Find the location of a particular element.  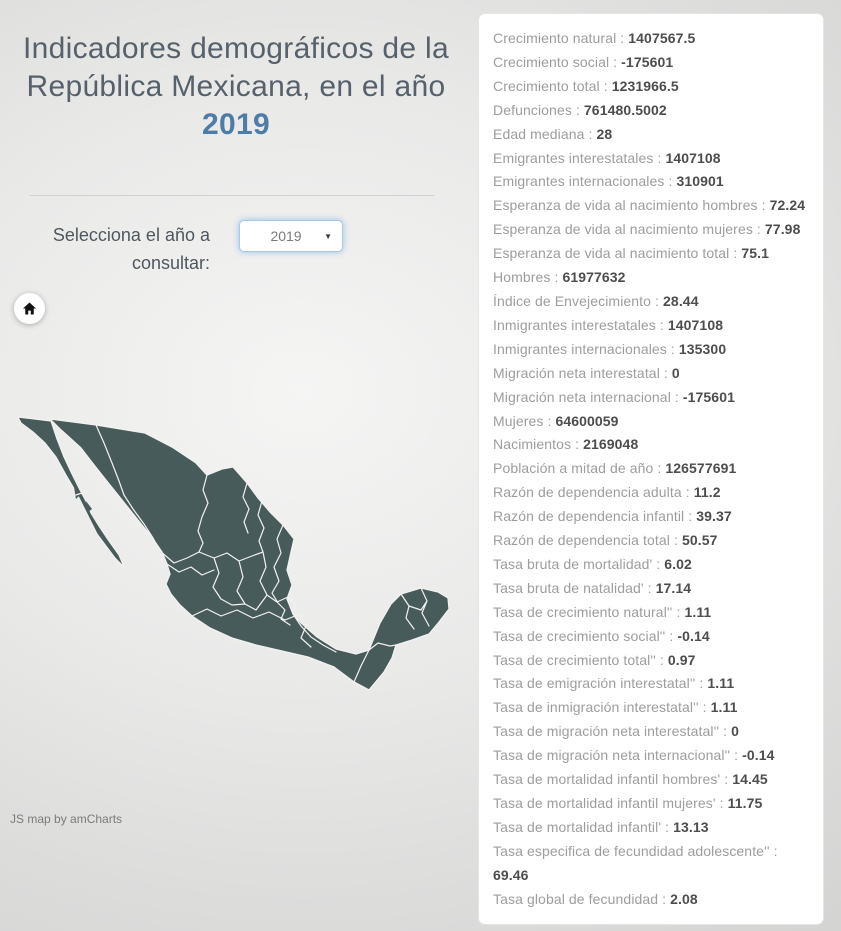

title-year: 2019 is located at coordinates (236, 124).